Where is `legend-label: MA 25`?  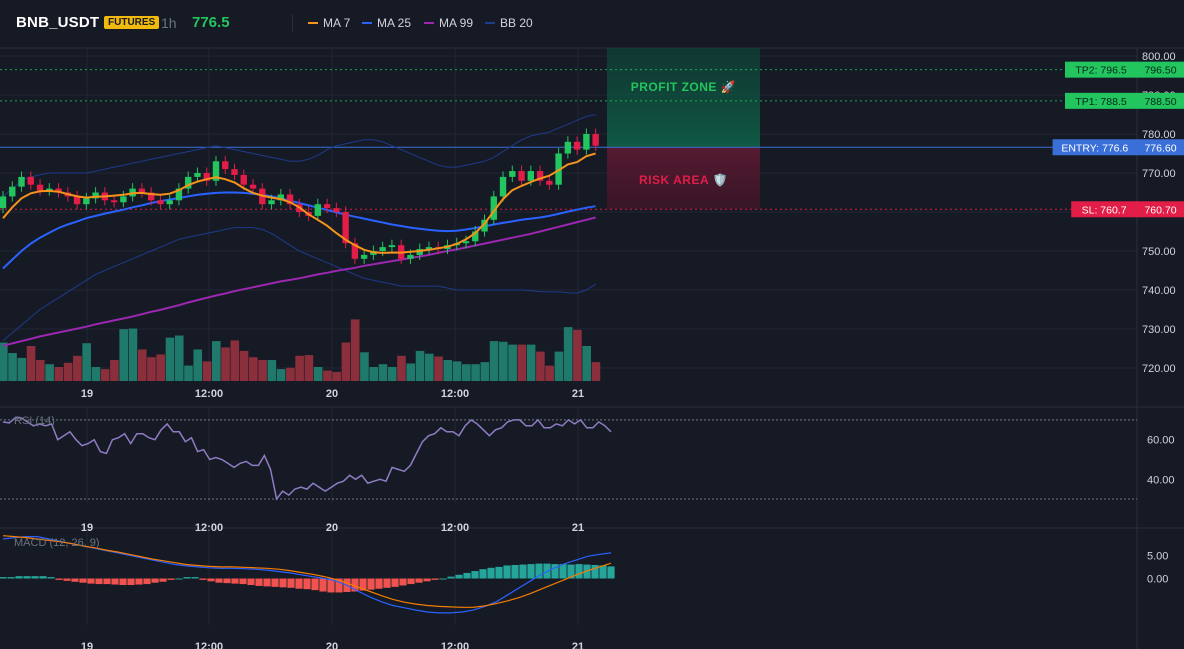 legend-label: MA 25 is located at coordinates (394, 23).